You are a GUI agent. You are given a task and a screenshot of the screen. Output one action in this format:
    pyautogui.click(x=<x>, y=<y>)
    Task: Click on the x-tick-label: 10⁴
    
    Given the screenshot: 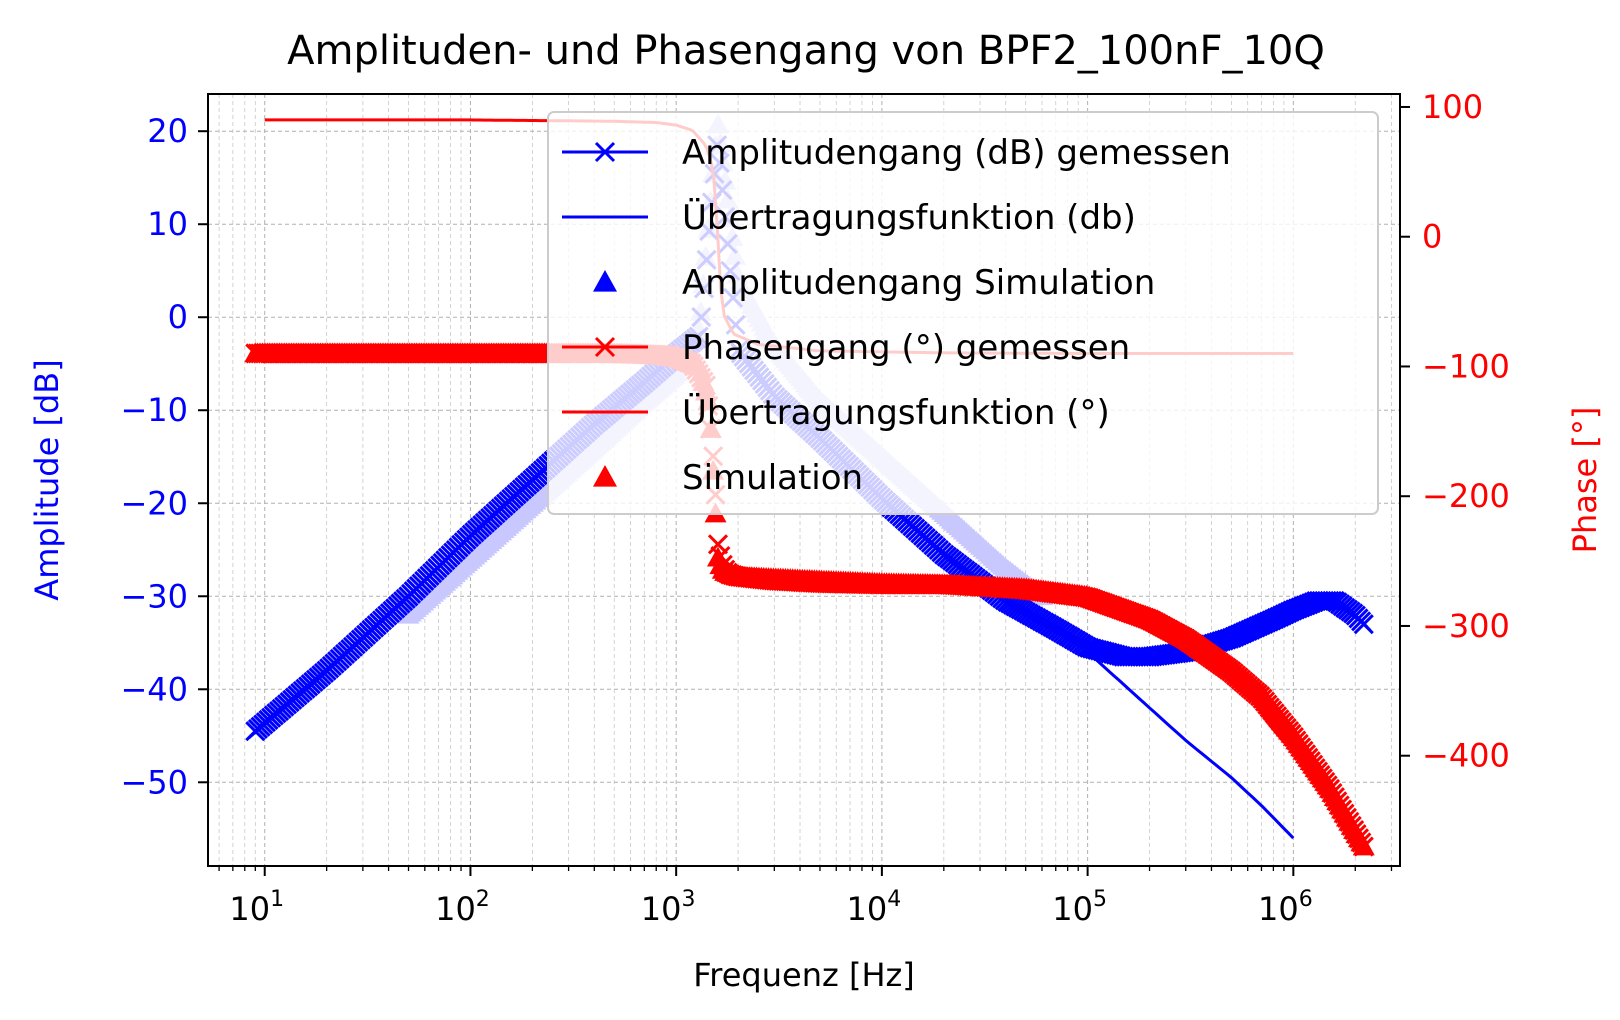 What is the action you would take?
    pyautogui.click(x=874, y=907)
    